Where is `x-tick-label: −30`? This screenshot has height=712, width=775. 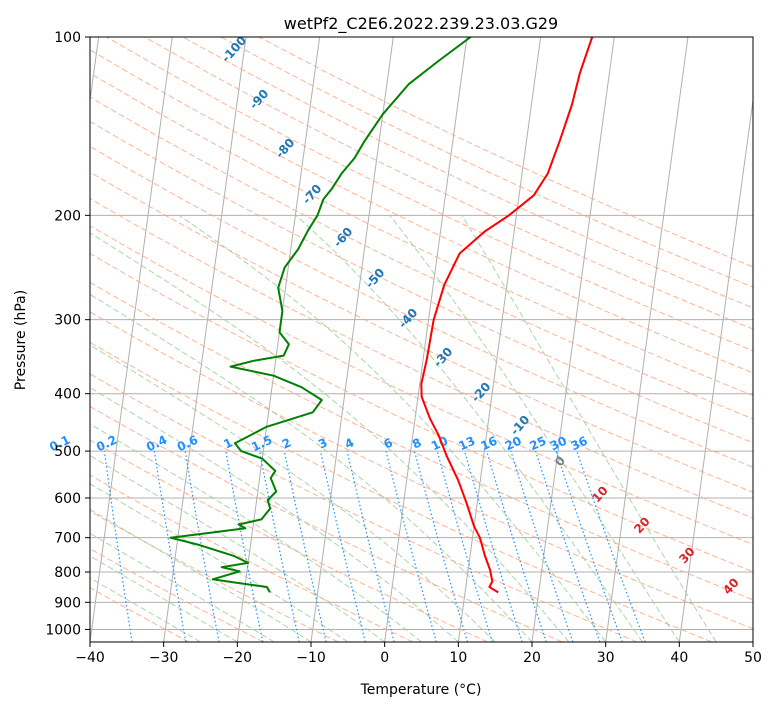 x-tick-label: −30 is located at coordinates (164, 658).